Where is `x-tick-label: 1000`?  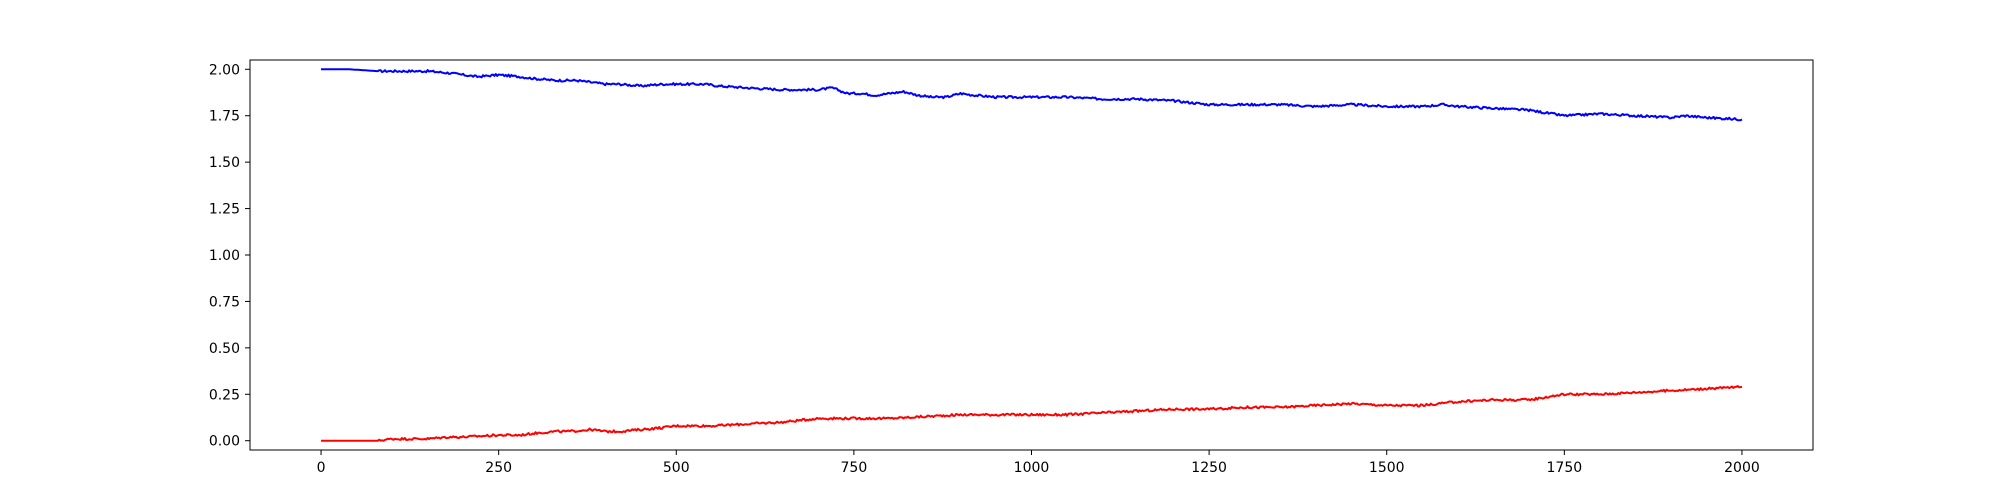 x-tick-label: 1000 is located at coordinates (1032, 468).